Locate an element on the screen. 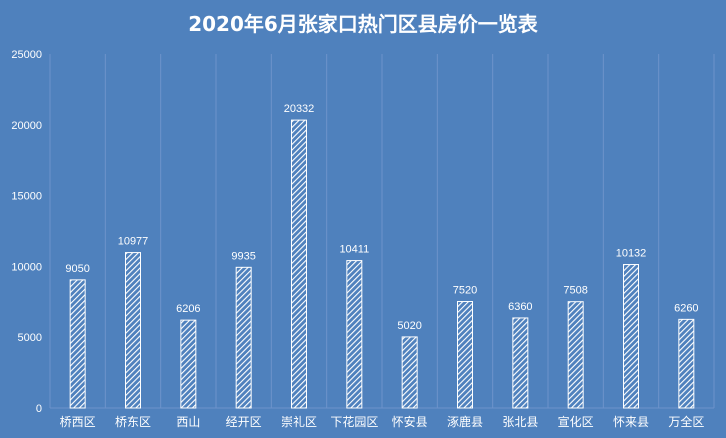 Image resolution: width=726 pixels, height=438 pixels. x-tick-label: 西山 is located at coordinates (188, 422).